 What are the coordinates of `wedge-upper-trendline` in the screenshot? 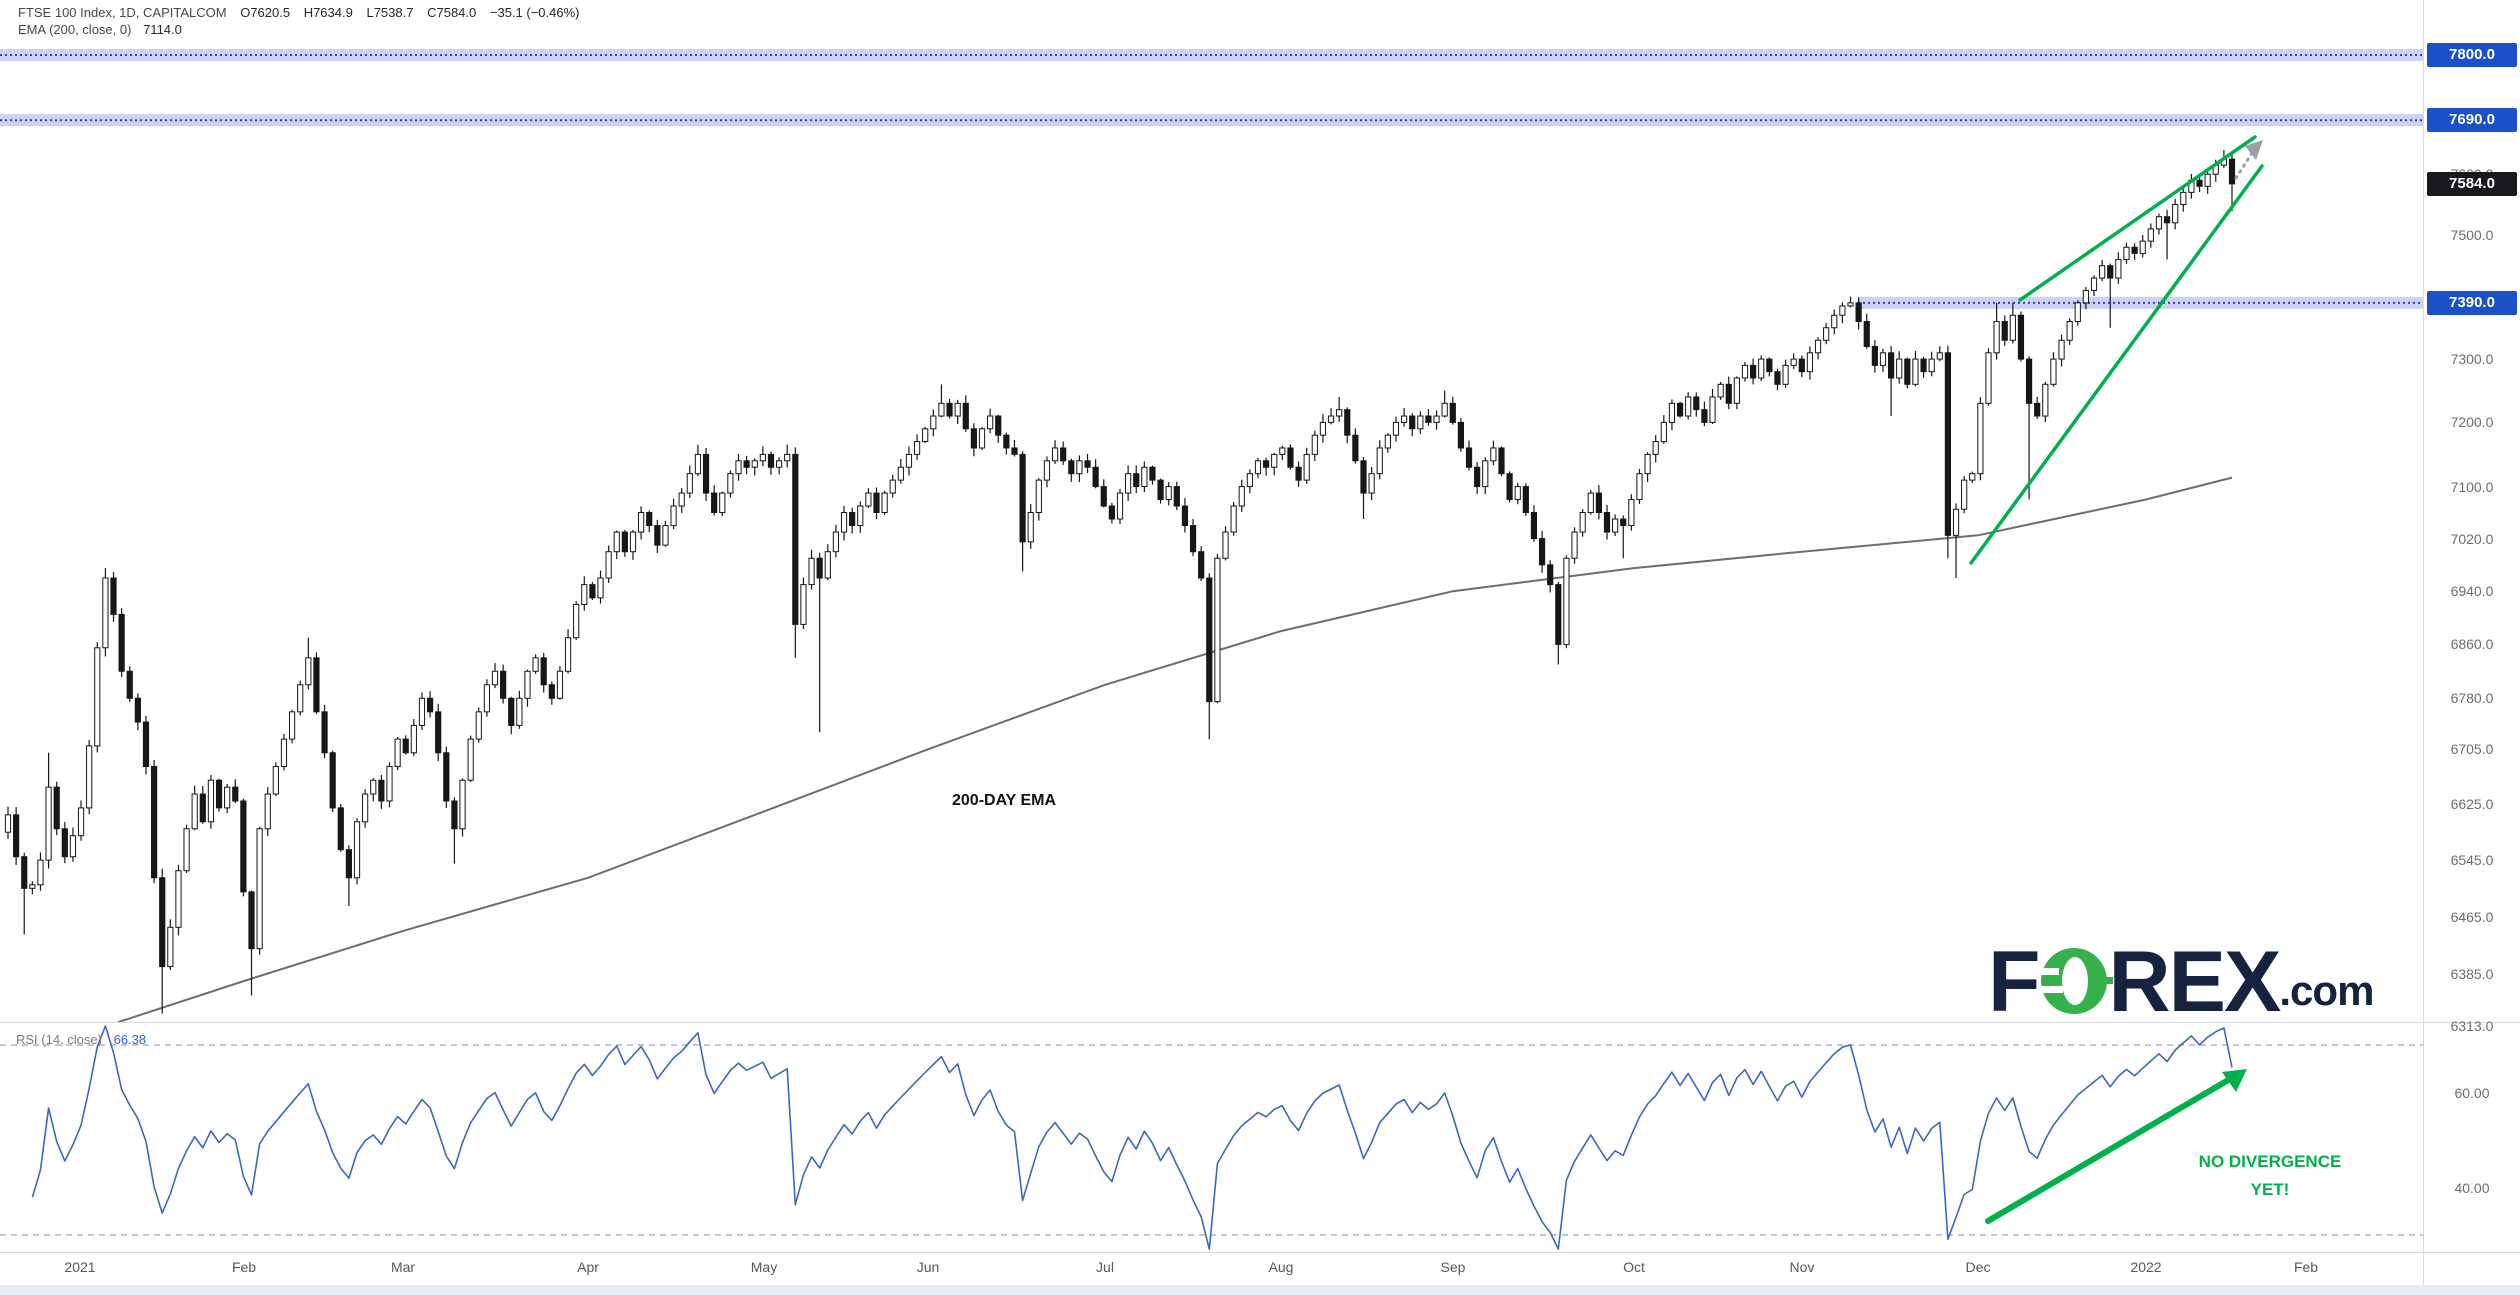 It's located at (2137, 218).